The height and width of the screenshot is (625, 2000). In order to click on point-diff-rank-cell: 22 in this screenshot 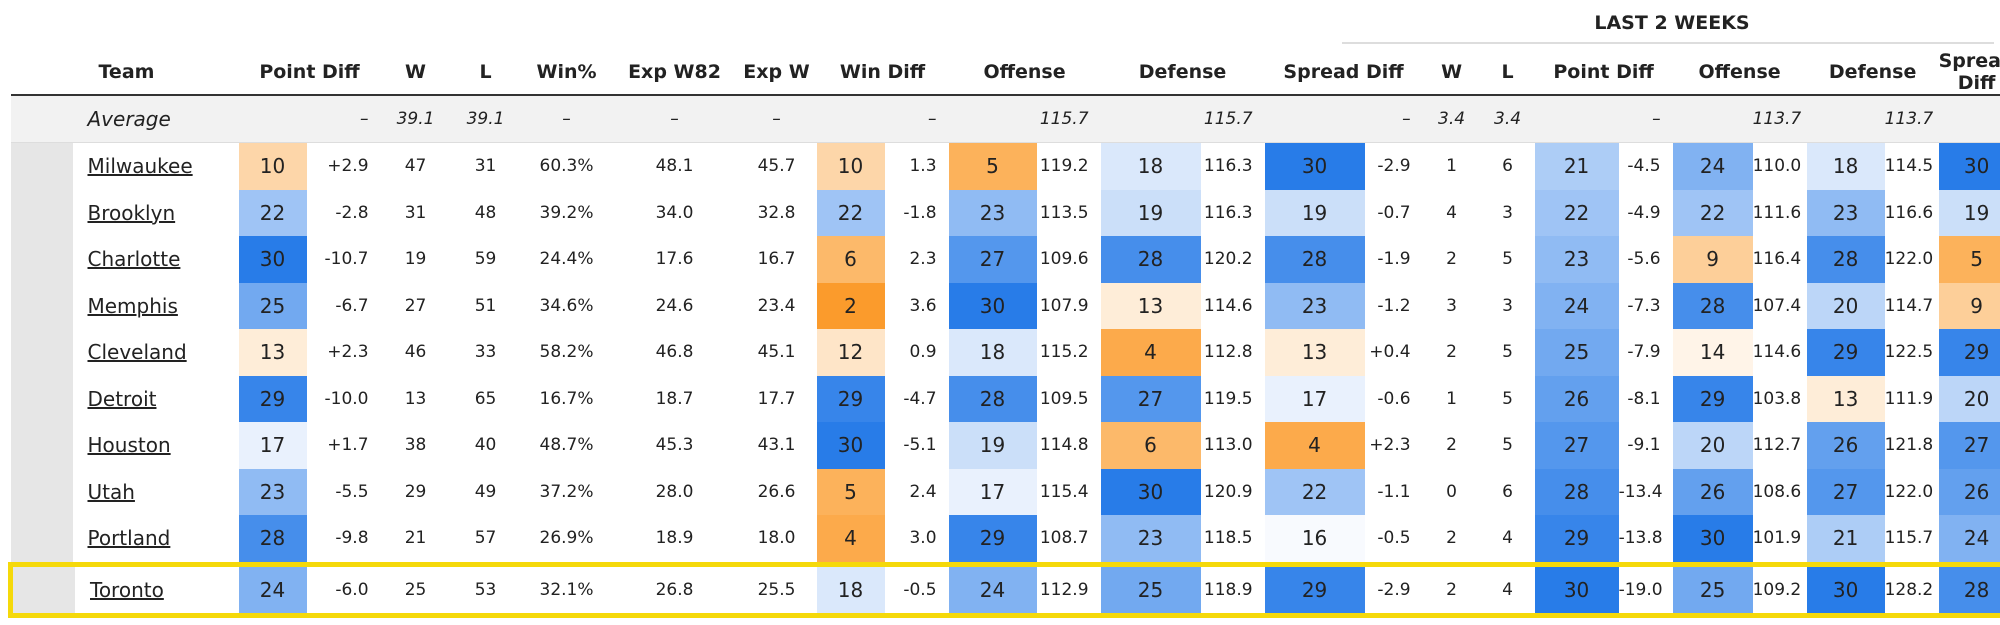, I will do `click(272, 212)`.